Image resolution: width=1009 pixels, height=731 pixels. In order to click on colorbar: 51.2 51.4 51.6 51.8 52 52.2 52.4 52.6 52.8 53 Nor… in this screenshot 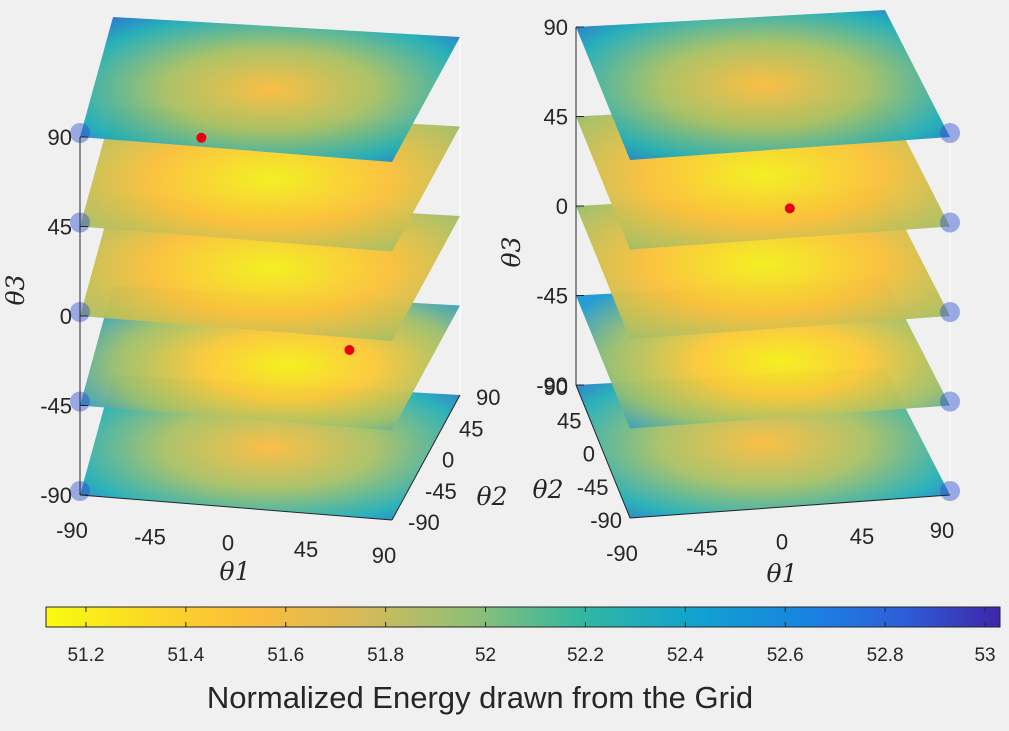, I will do `click(523, 660)`.